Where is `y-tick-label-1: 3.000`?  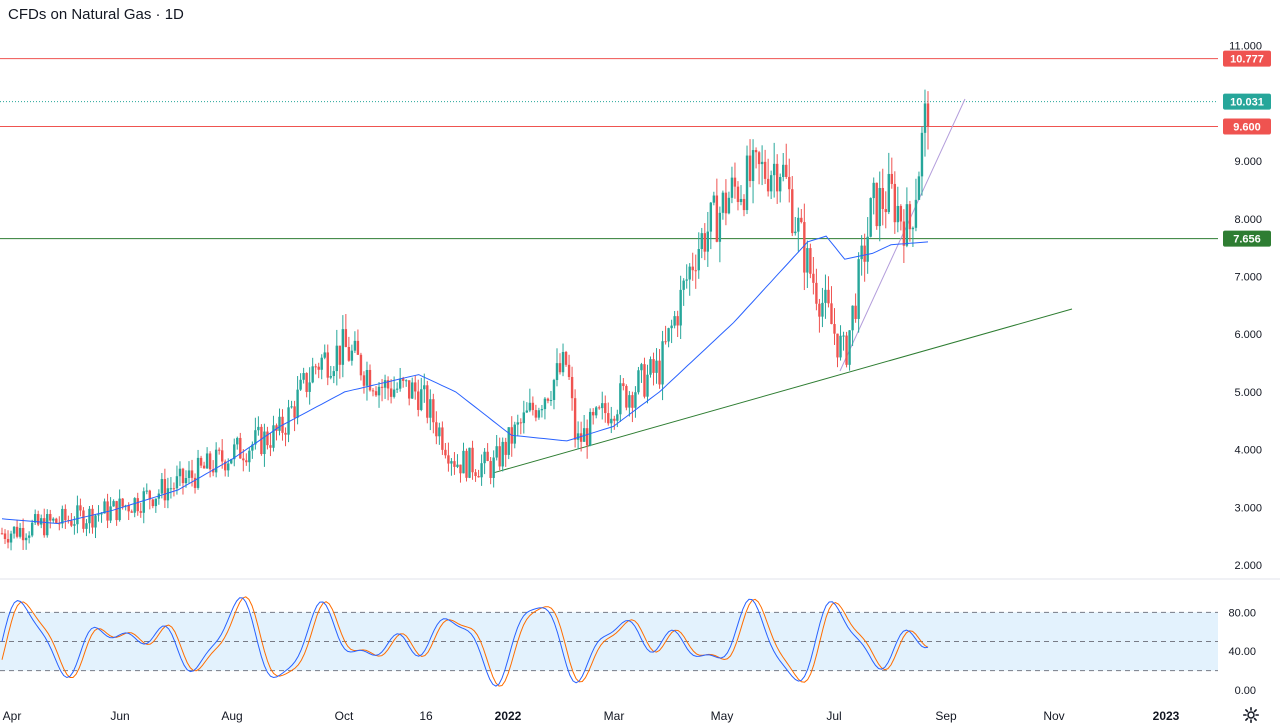 y-tick-label-1: 3.000 is located at coordinates (1248, 508).